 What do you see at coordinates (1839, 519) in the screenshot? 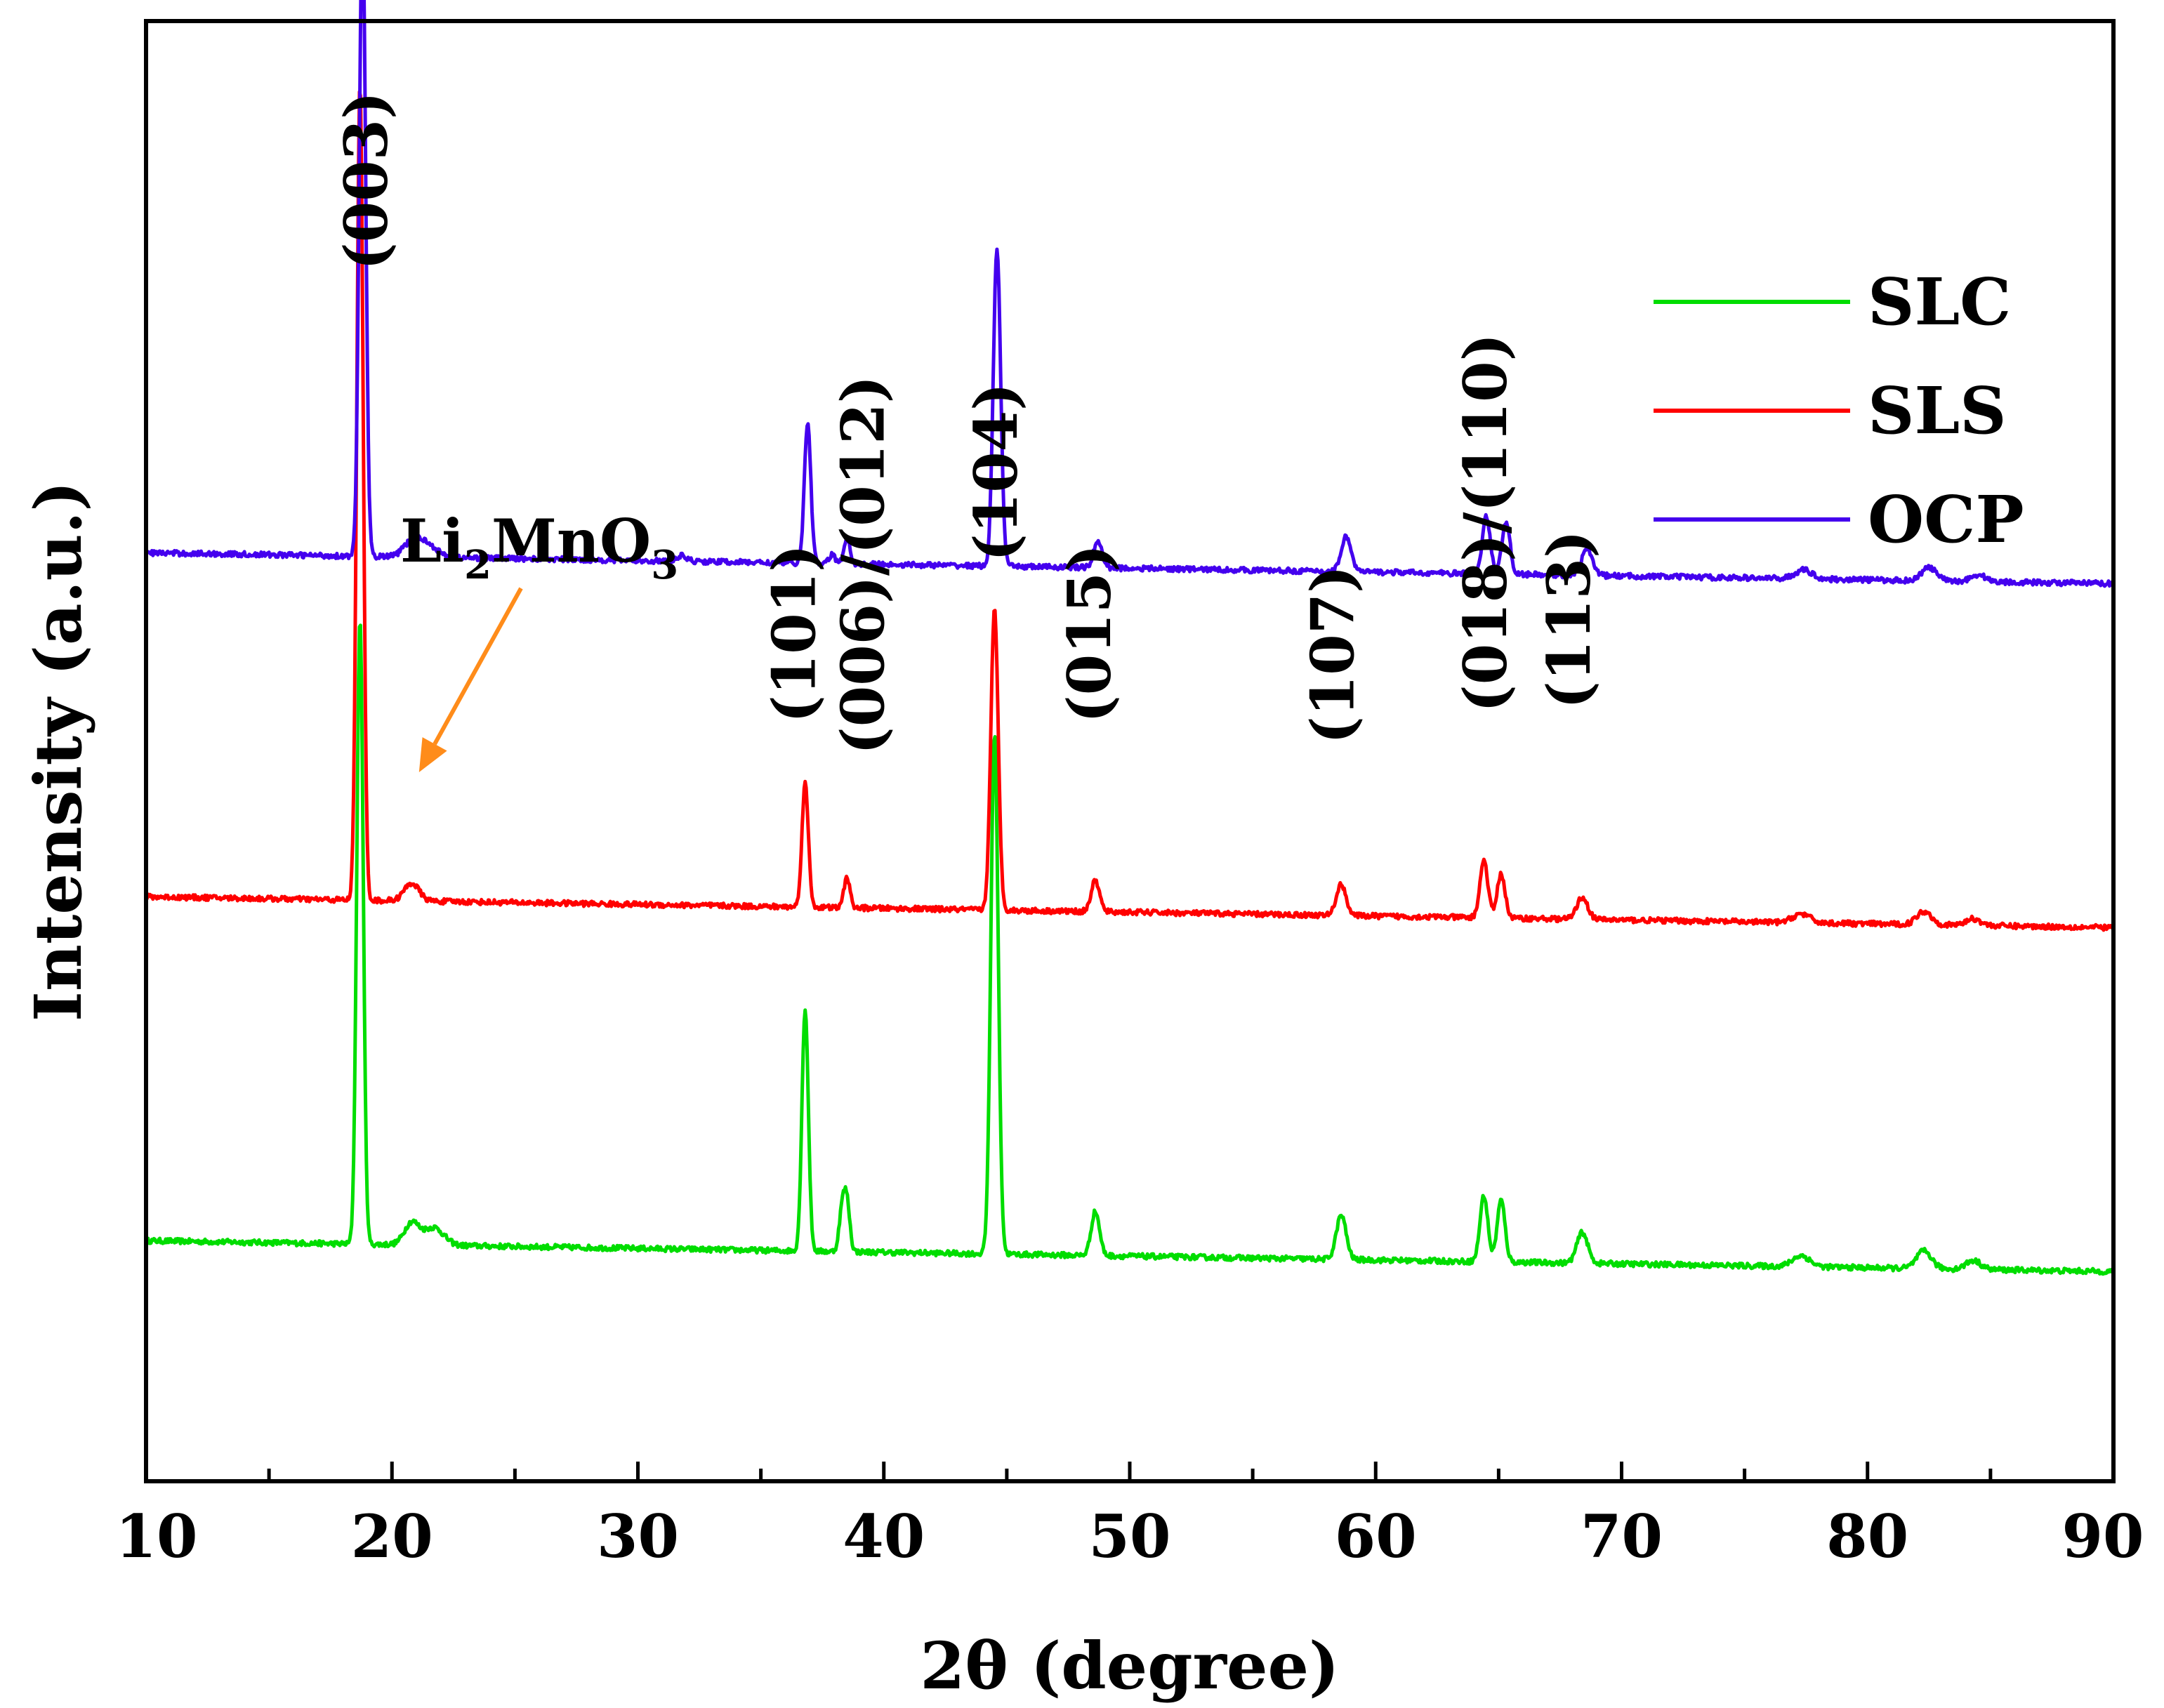
I see `legend-item-ocp: OCP` at bounding box center [1839, 519].